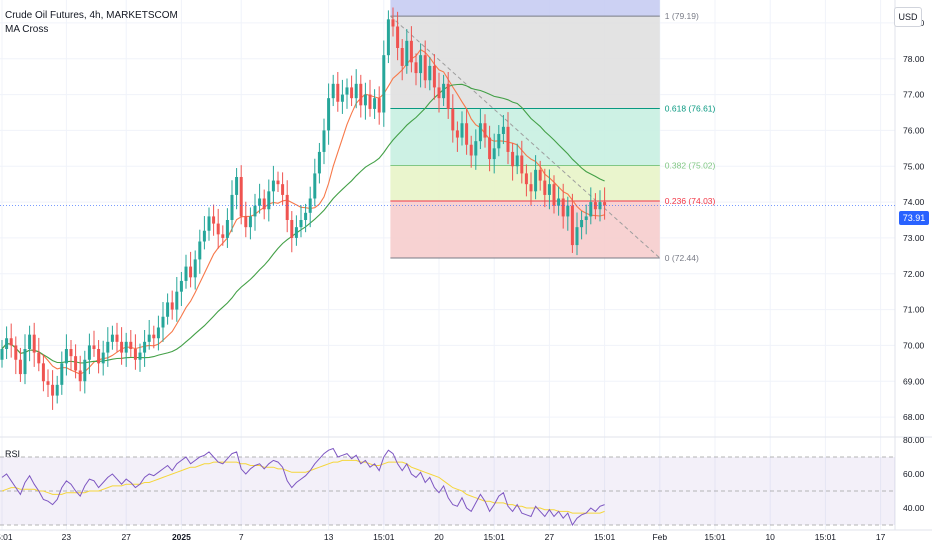 The width and height of the screenshot is (932, 550). Describe the element at coordinates (914, 238) in the screenshot. I see `price-axis-label: 73.00` at that location.